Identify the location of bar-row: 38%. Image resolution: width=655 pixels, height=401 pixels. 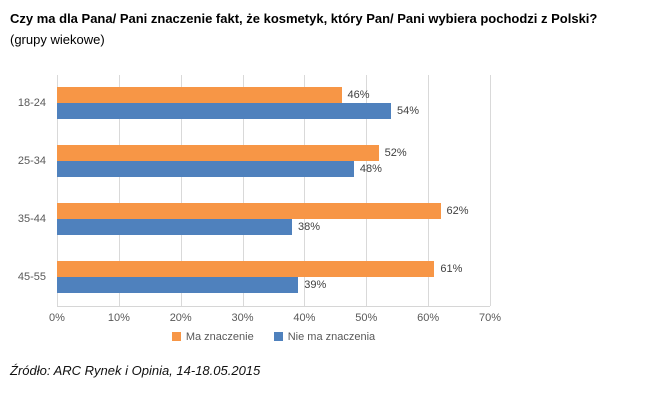
(273, 226).